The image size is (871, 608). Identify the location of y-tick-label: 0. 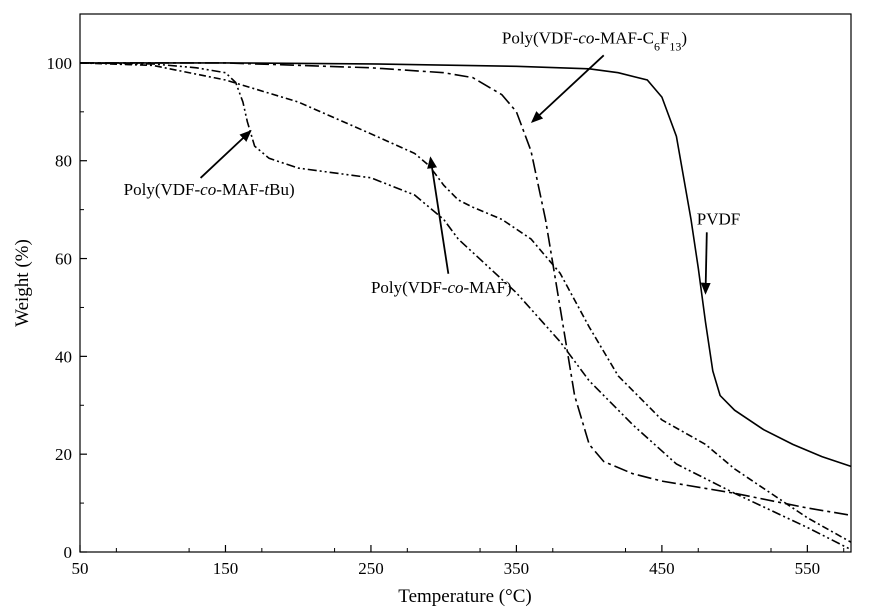
(68, 552).